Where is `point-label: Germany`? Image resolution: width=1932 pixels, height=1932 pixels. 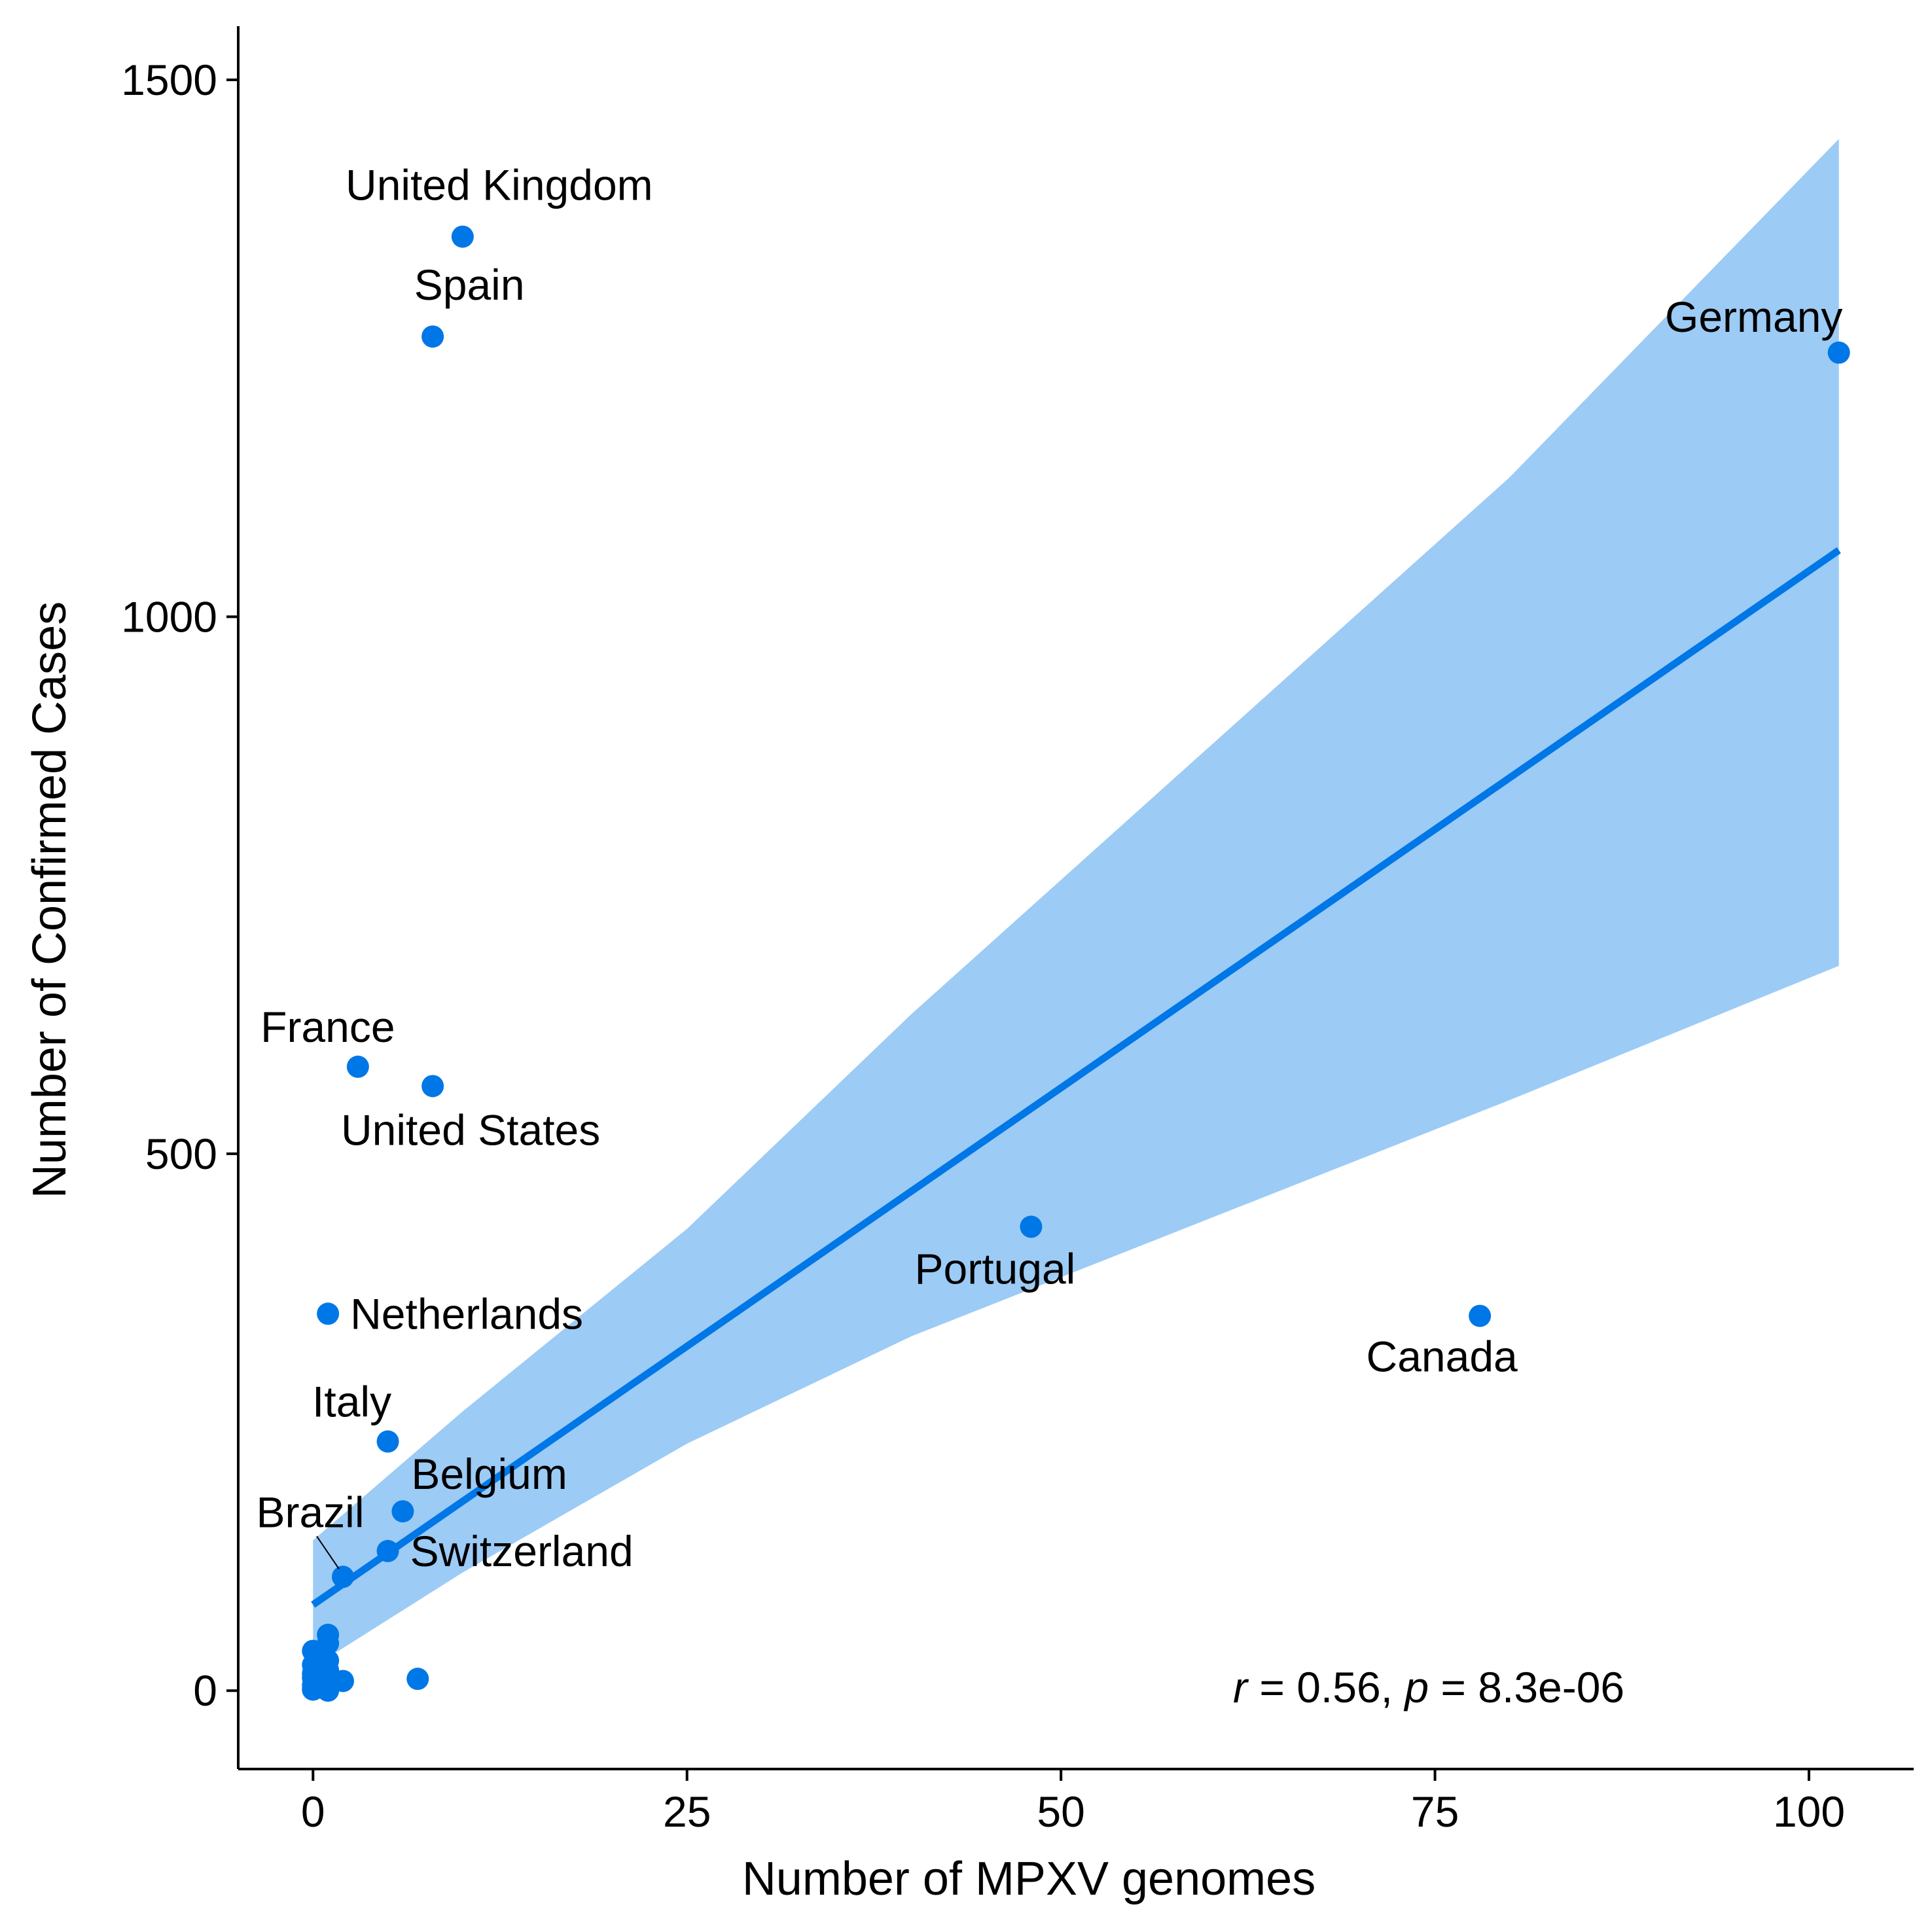 point-label: Germany is located at coordinates (1753, 317).